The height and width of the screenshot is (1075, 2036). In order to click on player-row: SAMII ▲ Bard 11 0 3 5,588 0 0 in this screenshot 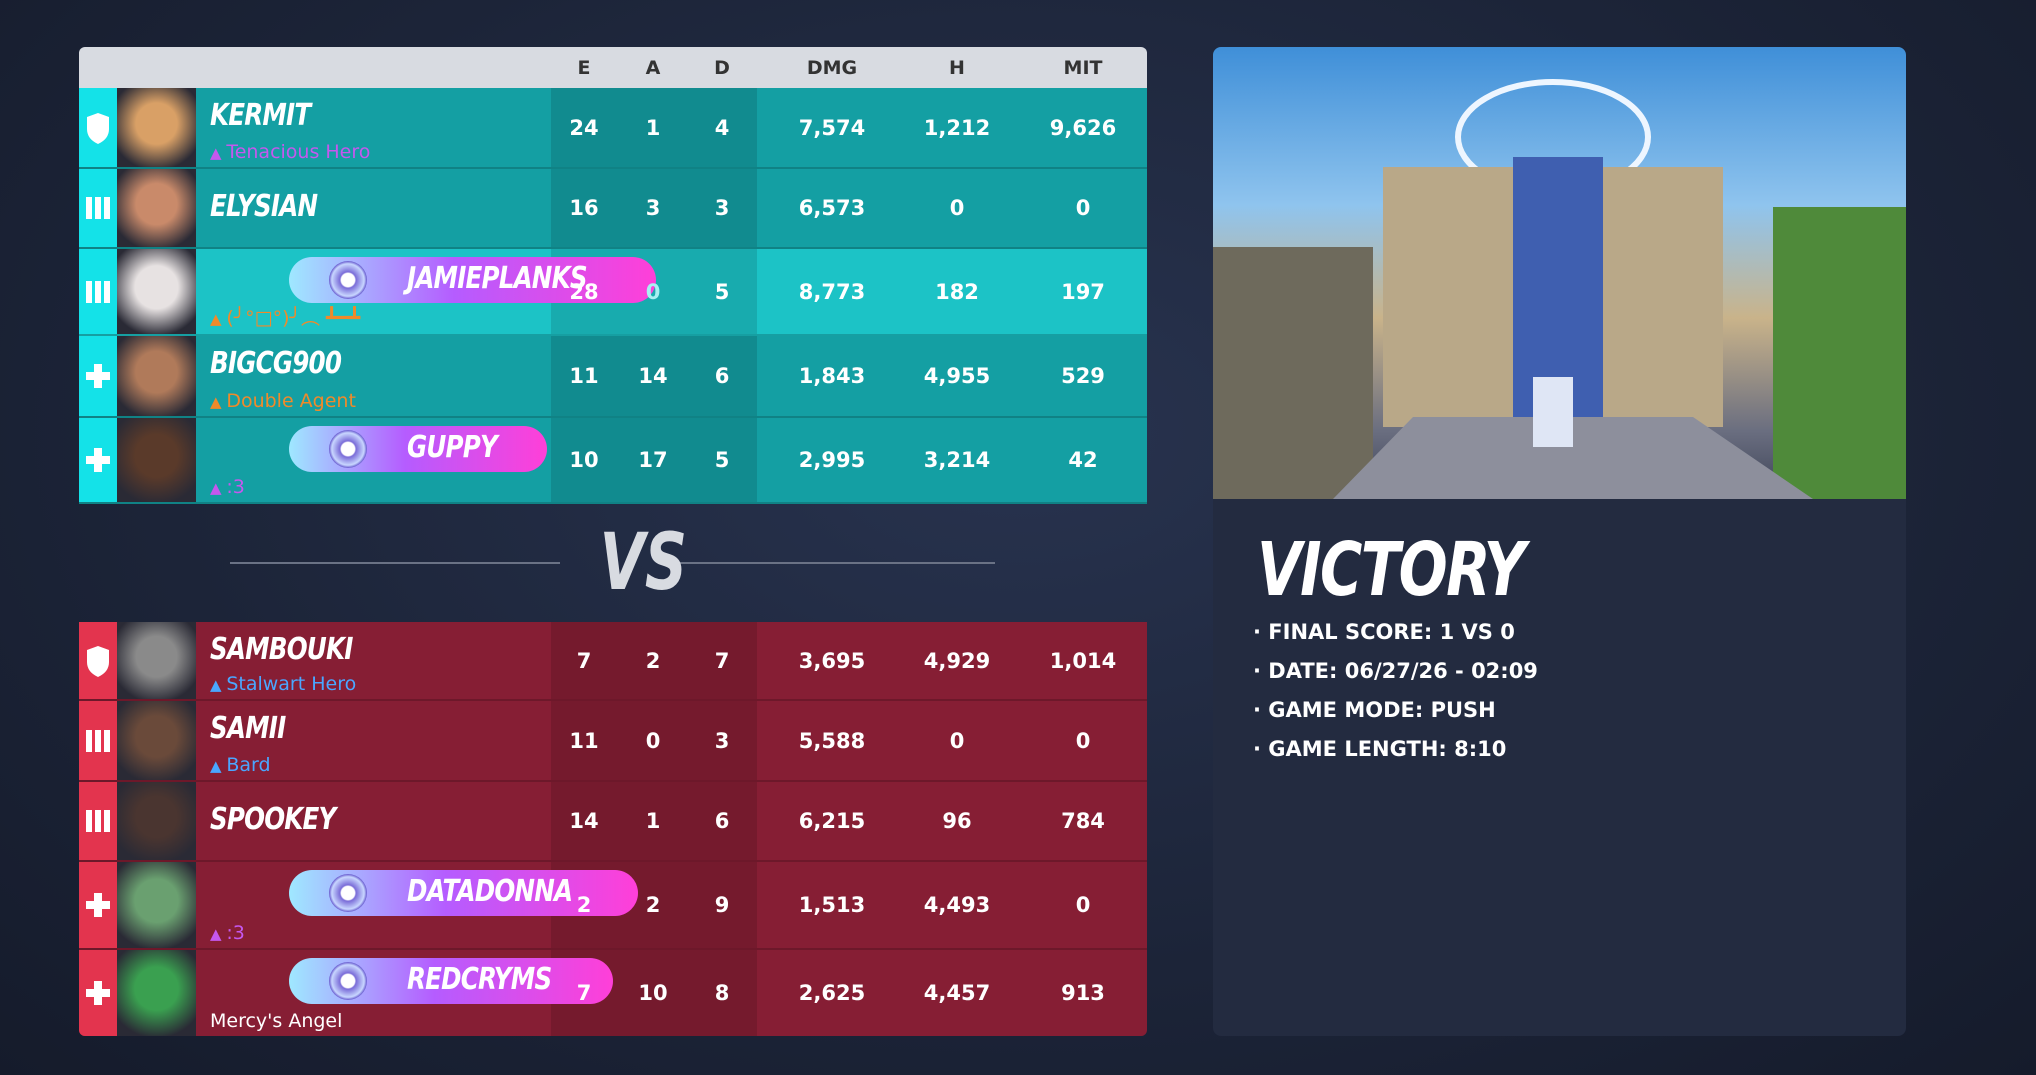, I will do `click(613, 741)`.